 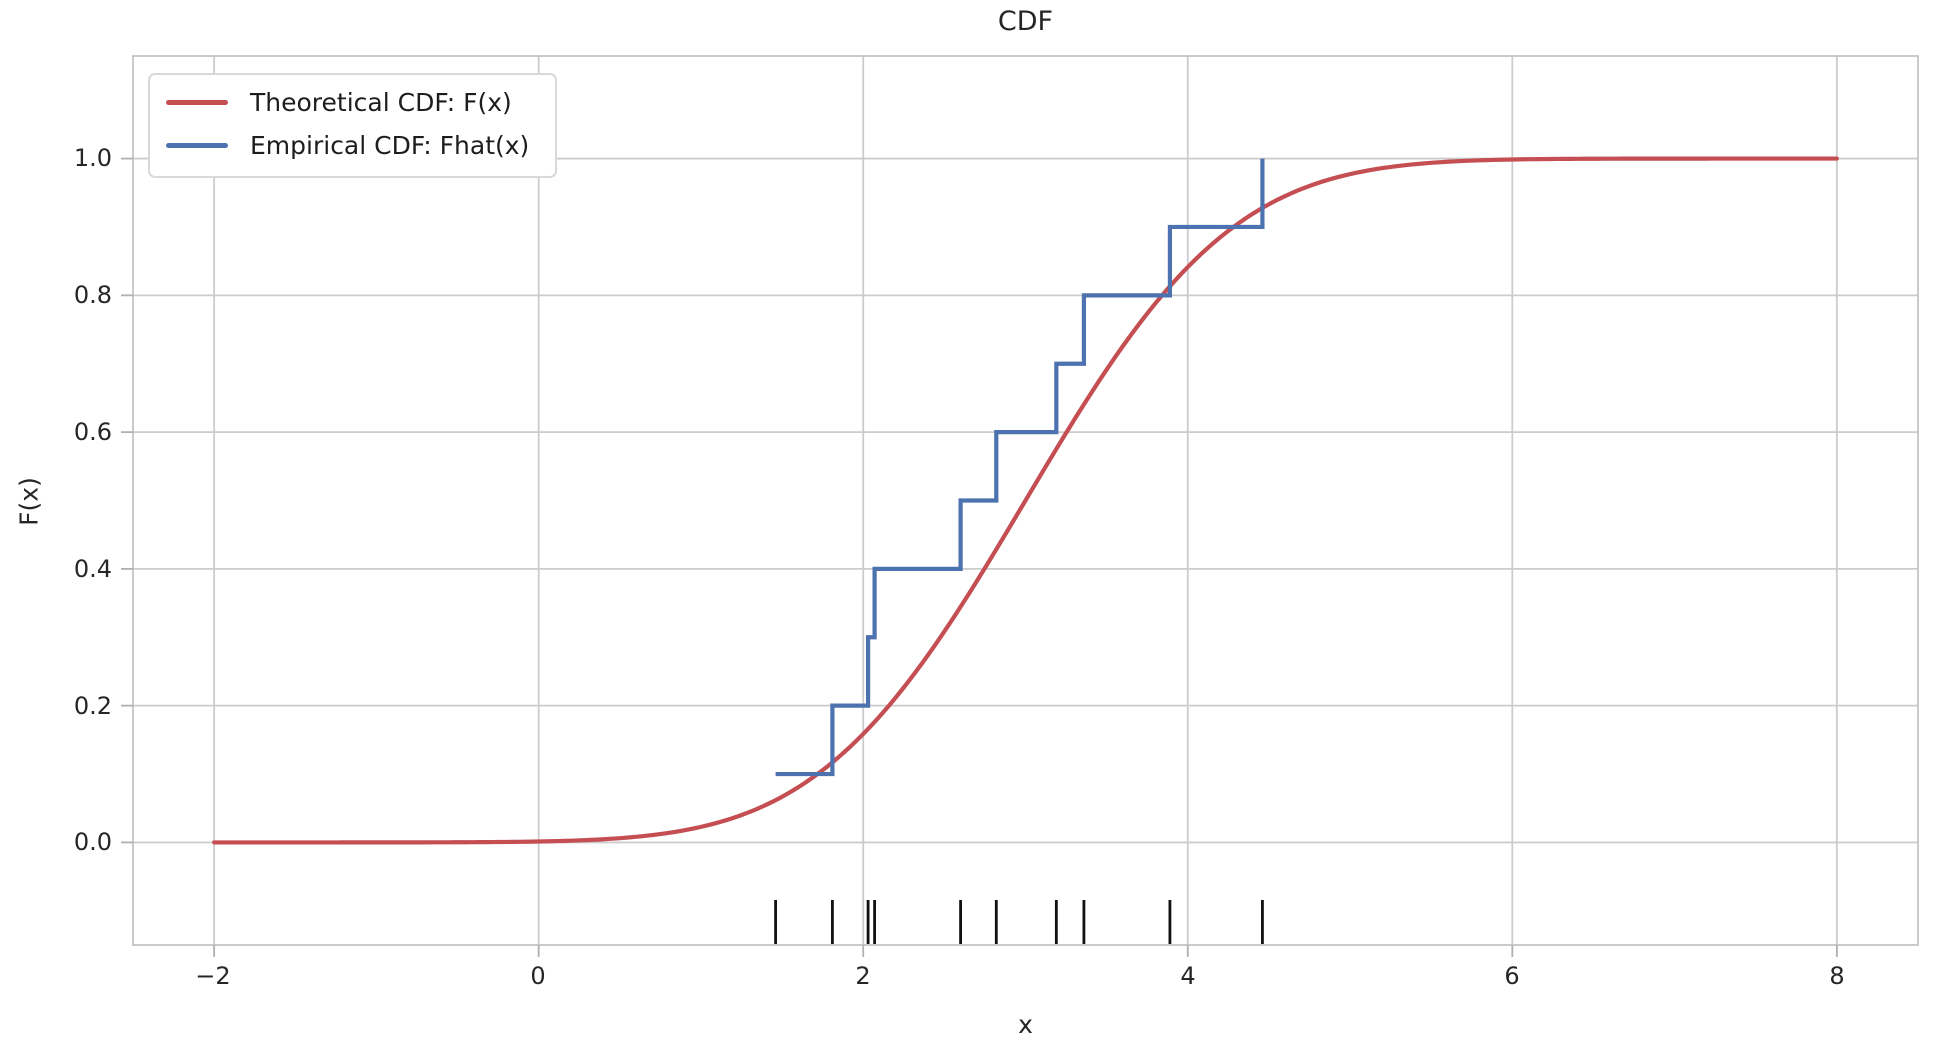 I want to click on legend-row-theoretical: Theoretical CDF: F(x), so click(x=347, y=102).